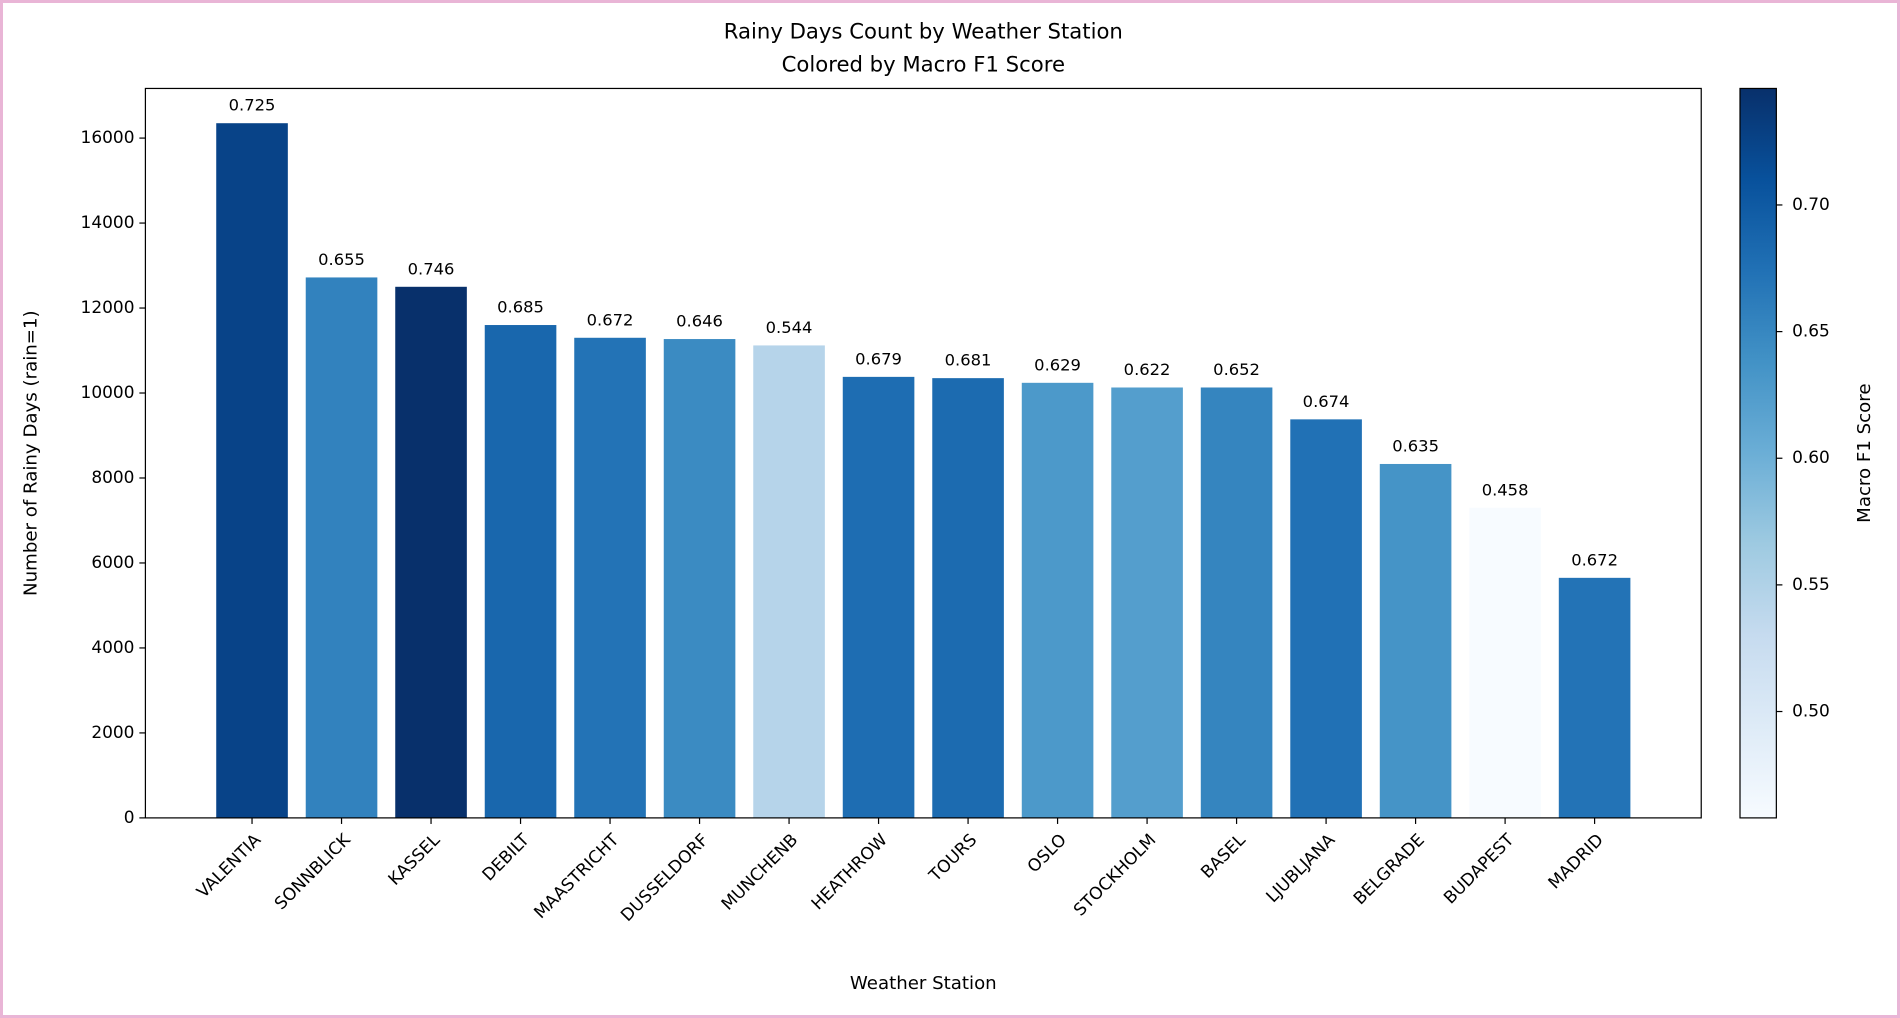  Describe the element at coordinates (506, 857) in the screenshot. I see `x-tick-label: DEBILT` at that location.